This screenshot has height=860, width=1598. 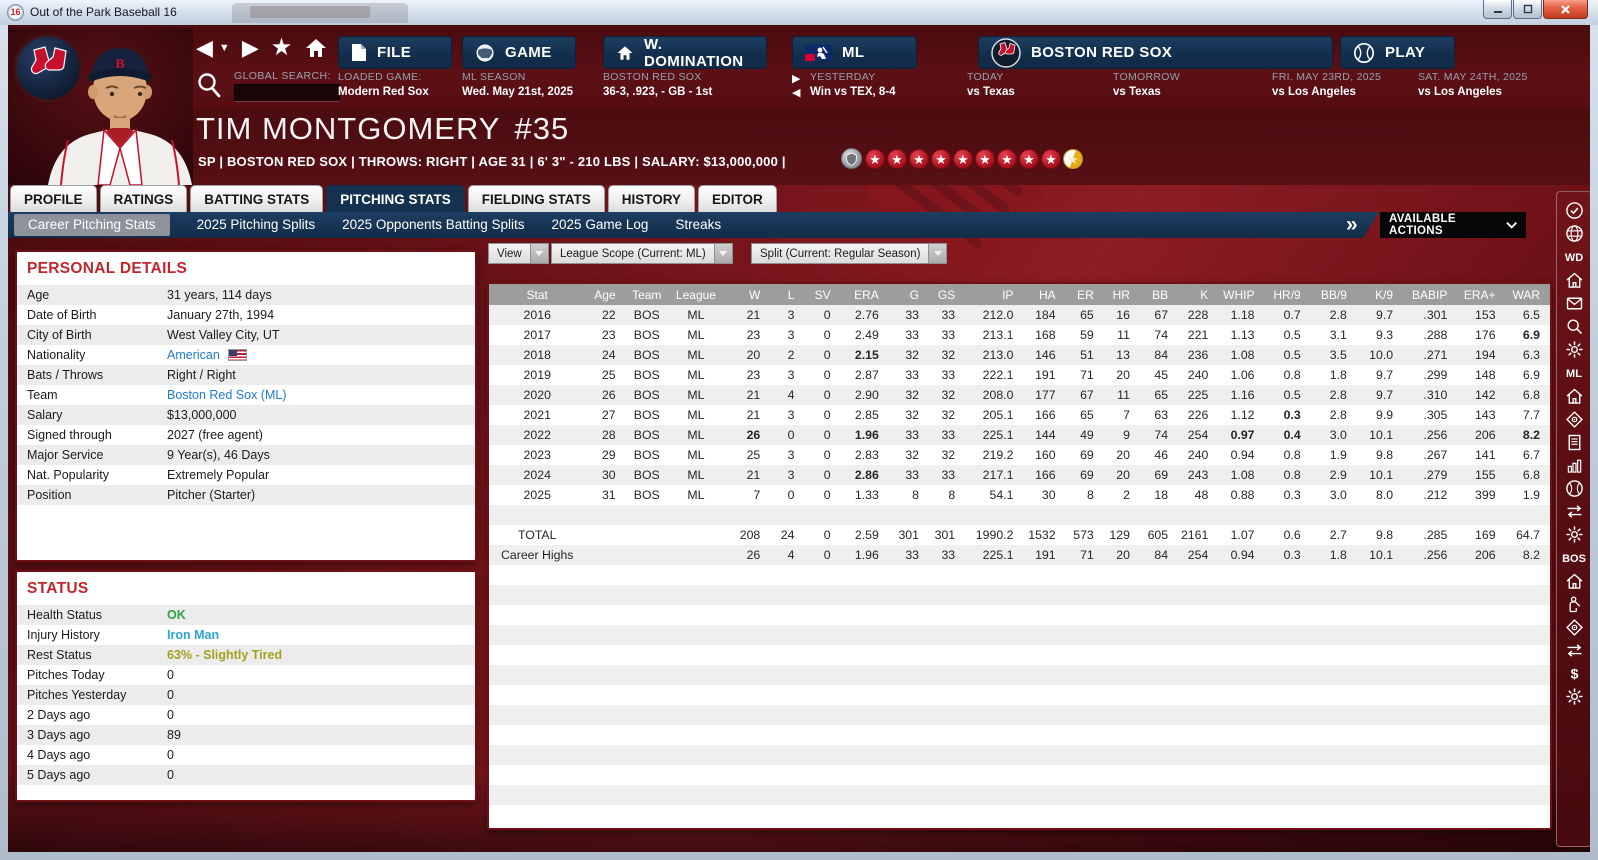 I want to click on bos-transactions-icon, so click(x=1574, y=650).